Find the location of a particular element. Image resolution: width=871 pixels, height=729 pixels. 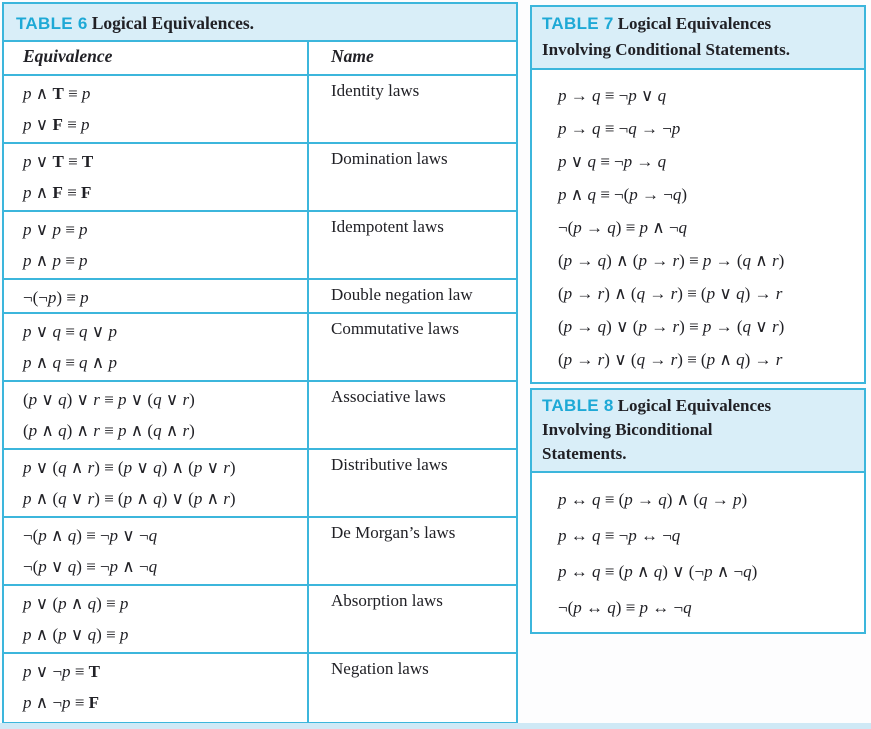

equation: ¬(p ↔ q) ≡ p ↔ ¬q is located at coordinates (625, 607).